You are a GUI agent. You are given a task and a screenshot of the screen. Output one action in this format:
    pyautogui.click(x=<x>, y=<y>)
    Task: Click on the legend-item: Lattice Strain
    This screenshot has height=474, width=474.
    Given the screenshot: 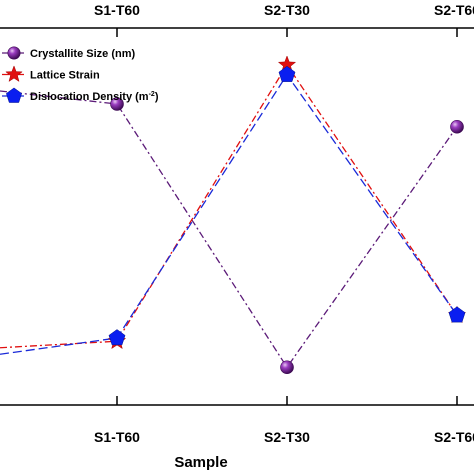 What is the action you would take?
    pyautogui.click(x=51, y=73)
    